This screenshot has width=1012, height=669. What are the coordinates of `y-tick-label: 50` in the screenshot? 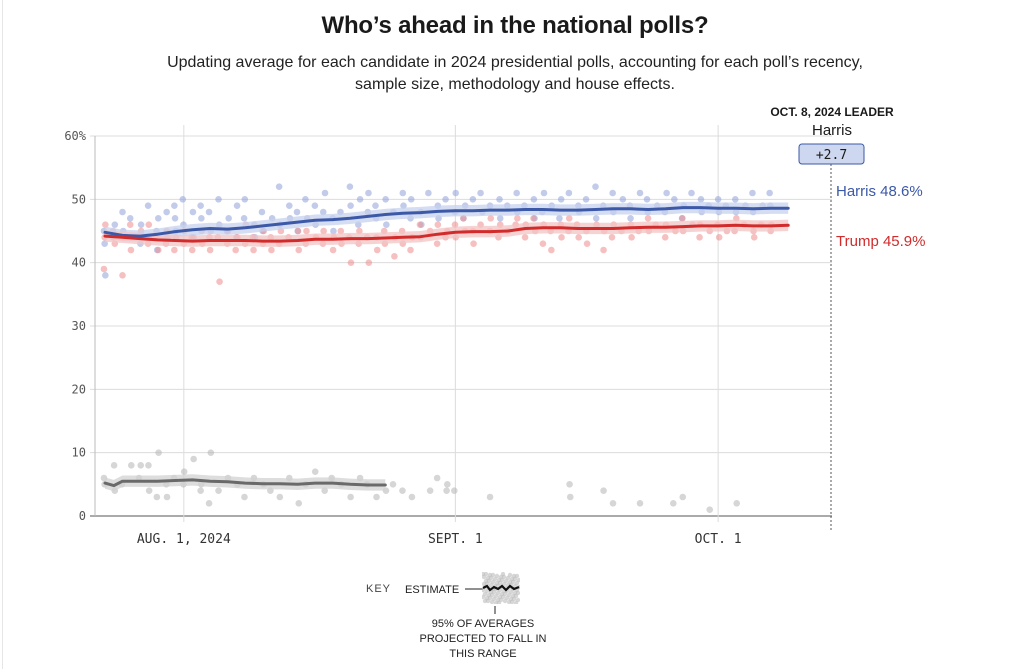 It's located at (79, 199).